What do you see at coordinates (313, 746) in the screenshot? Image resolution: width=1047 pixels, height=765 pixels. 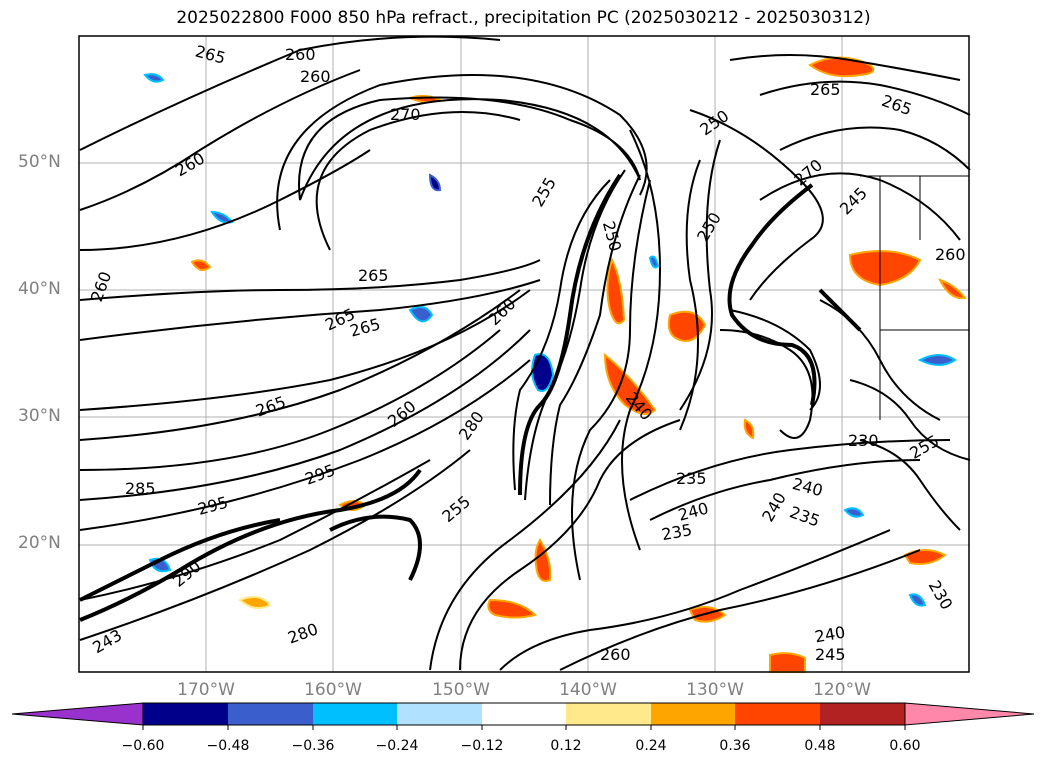 I see `colorbar-tick-label: −0.36` at bounding box center [313, 746].